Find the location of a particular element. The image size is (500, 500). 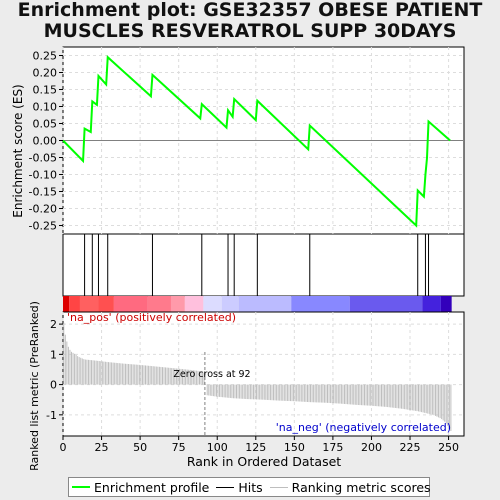

ranking-y-tick-label: 2 is located at coordinates (53, 324).